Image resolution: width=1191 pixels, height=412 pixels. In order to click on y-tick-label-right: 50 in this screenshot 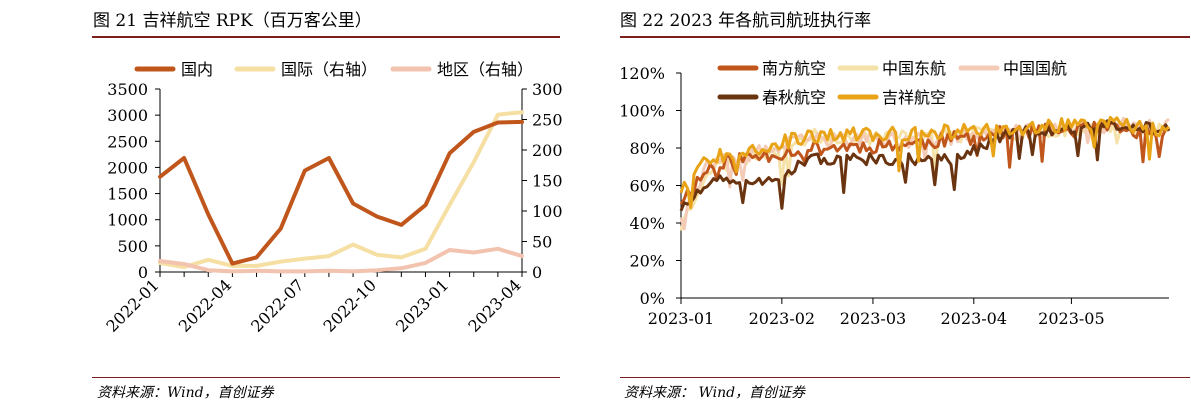, I will do `click(542, 242)`.